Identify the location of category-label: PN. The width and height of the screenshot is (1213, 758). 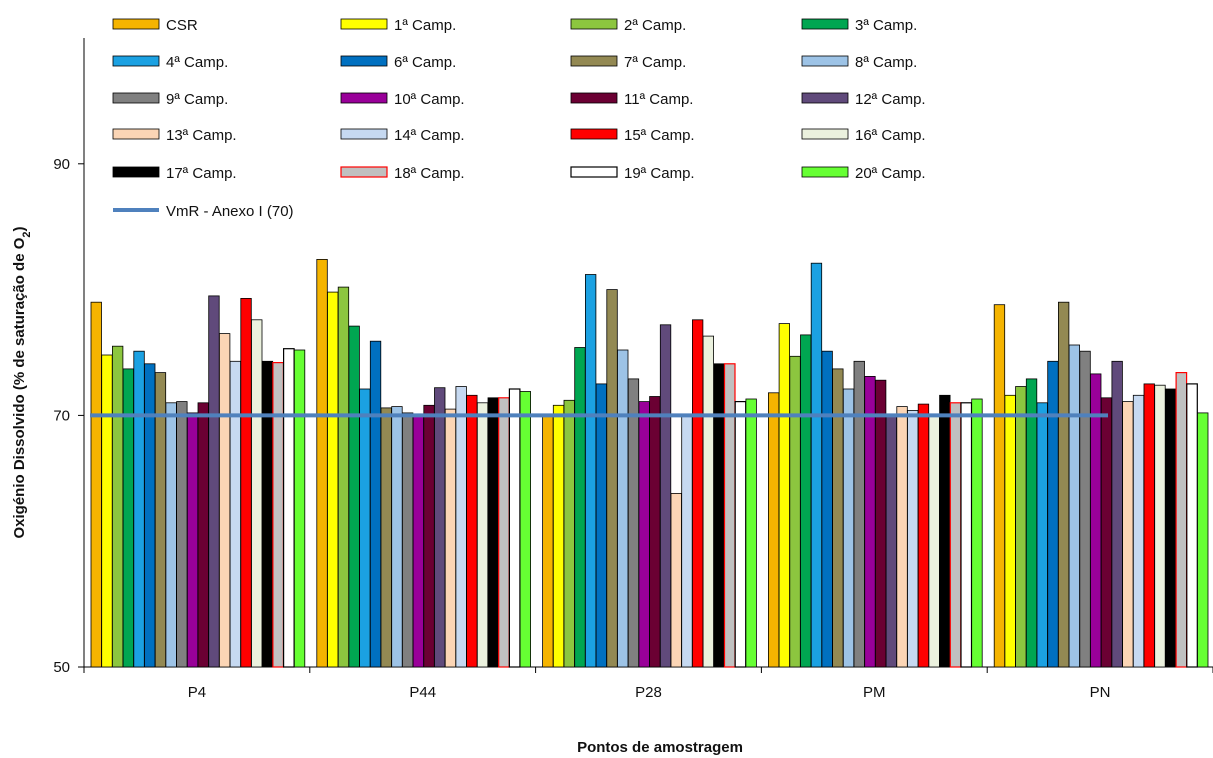
(1100, 692).